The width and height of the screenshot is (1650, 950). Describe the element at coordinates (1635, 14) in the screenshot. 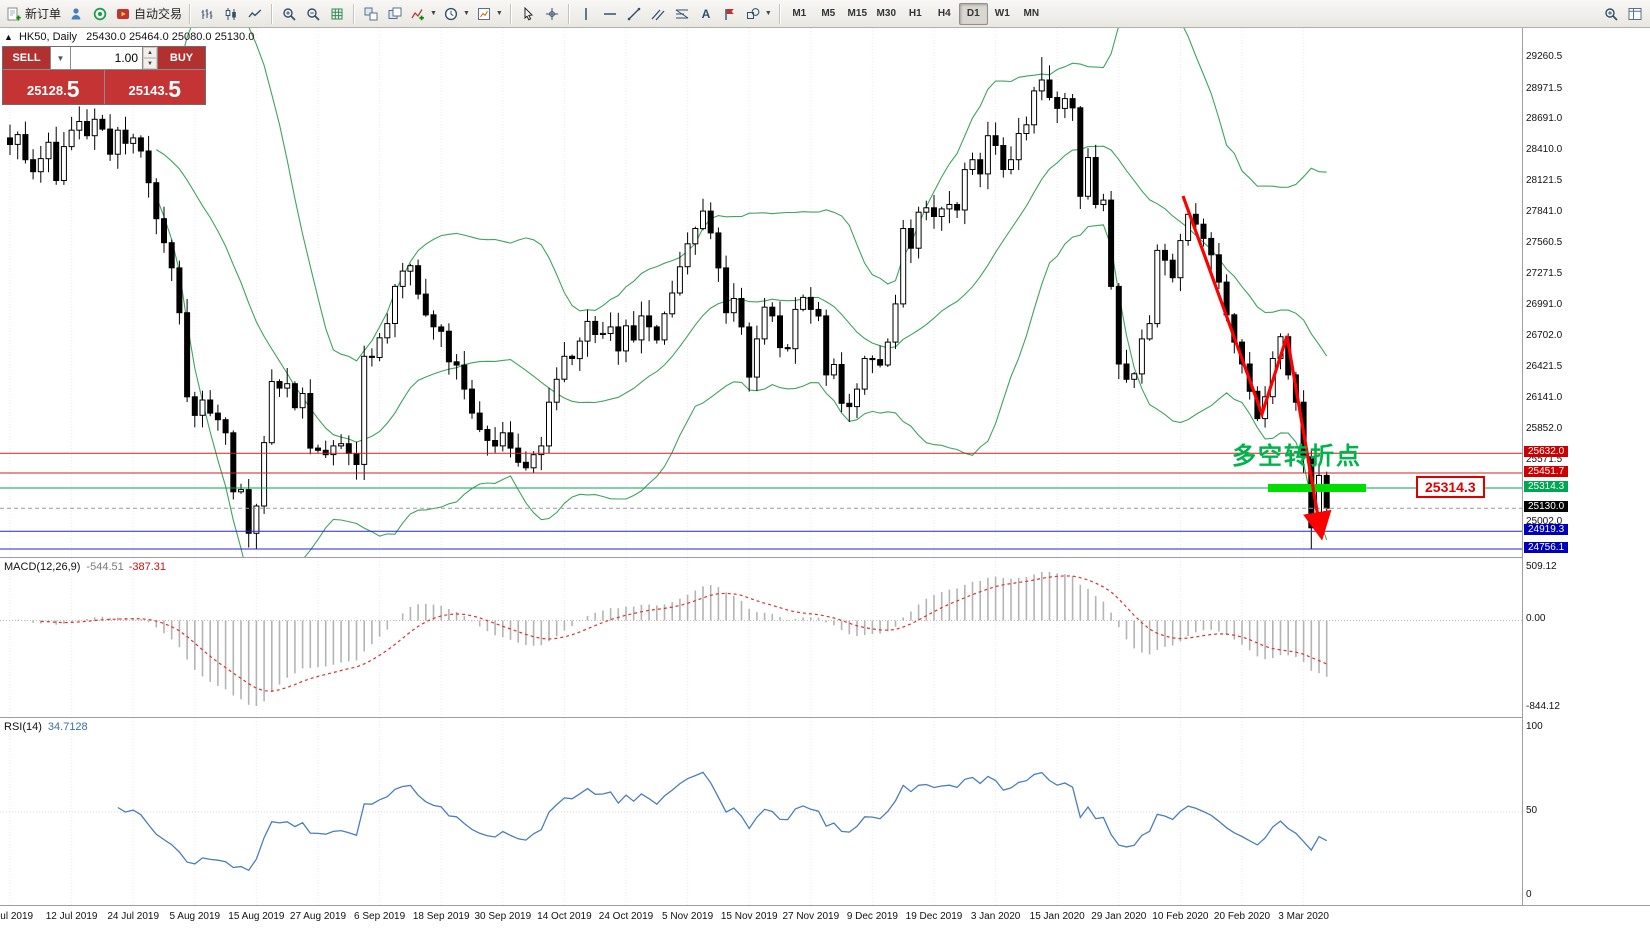

I see `window-layout-button` at that location.